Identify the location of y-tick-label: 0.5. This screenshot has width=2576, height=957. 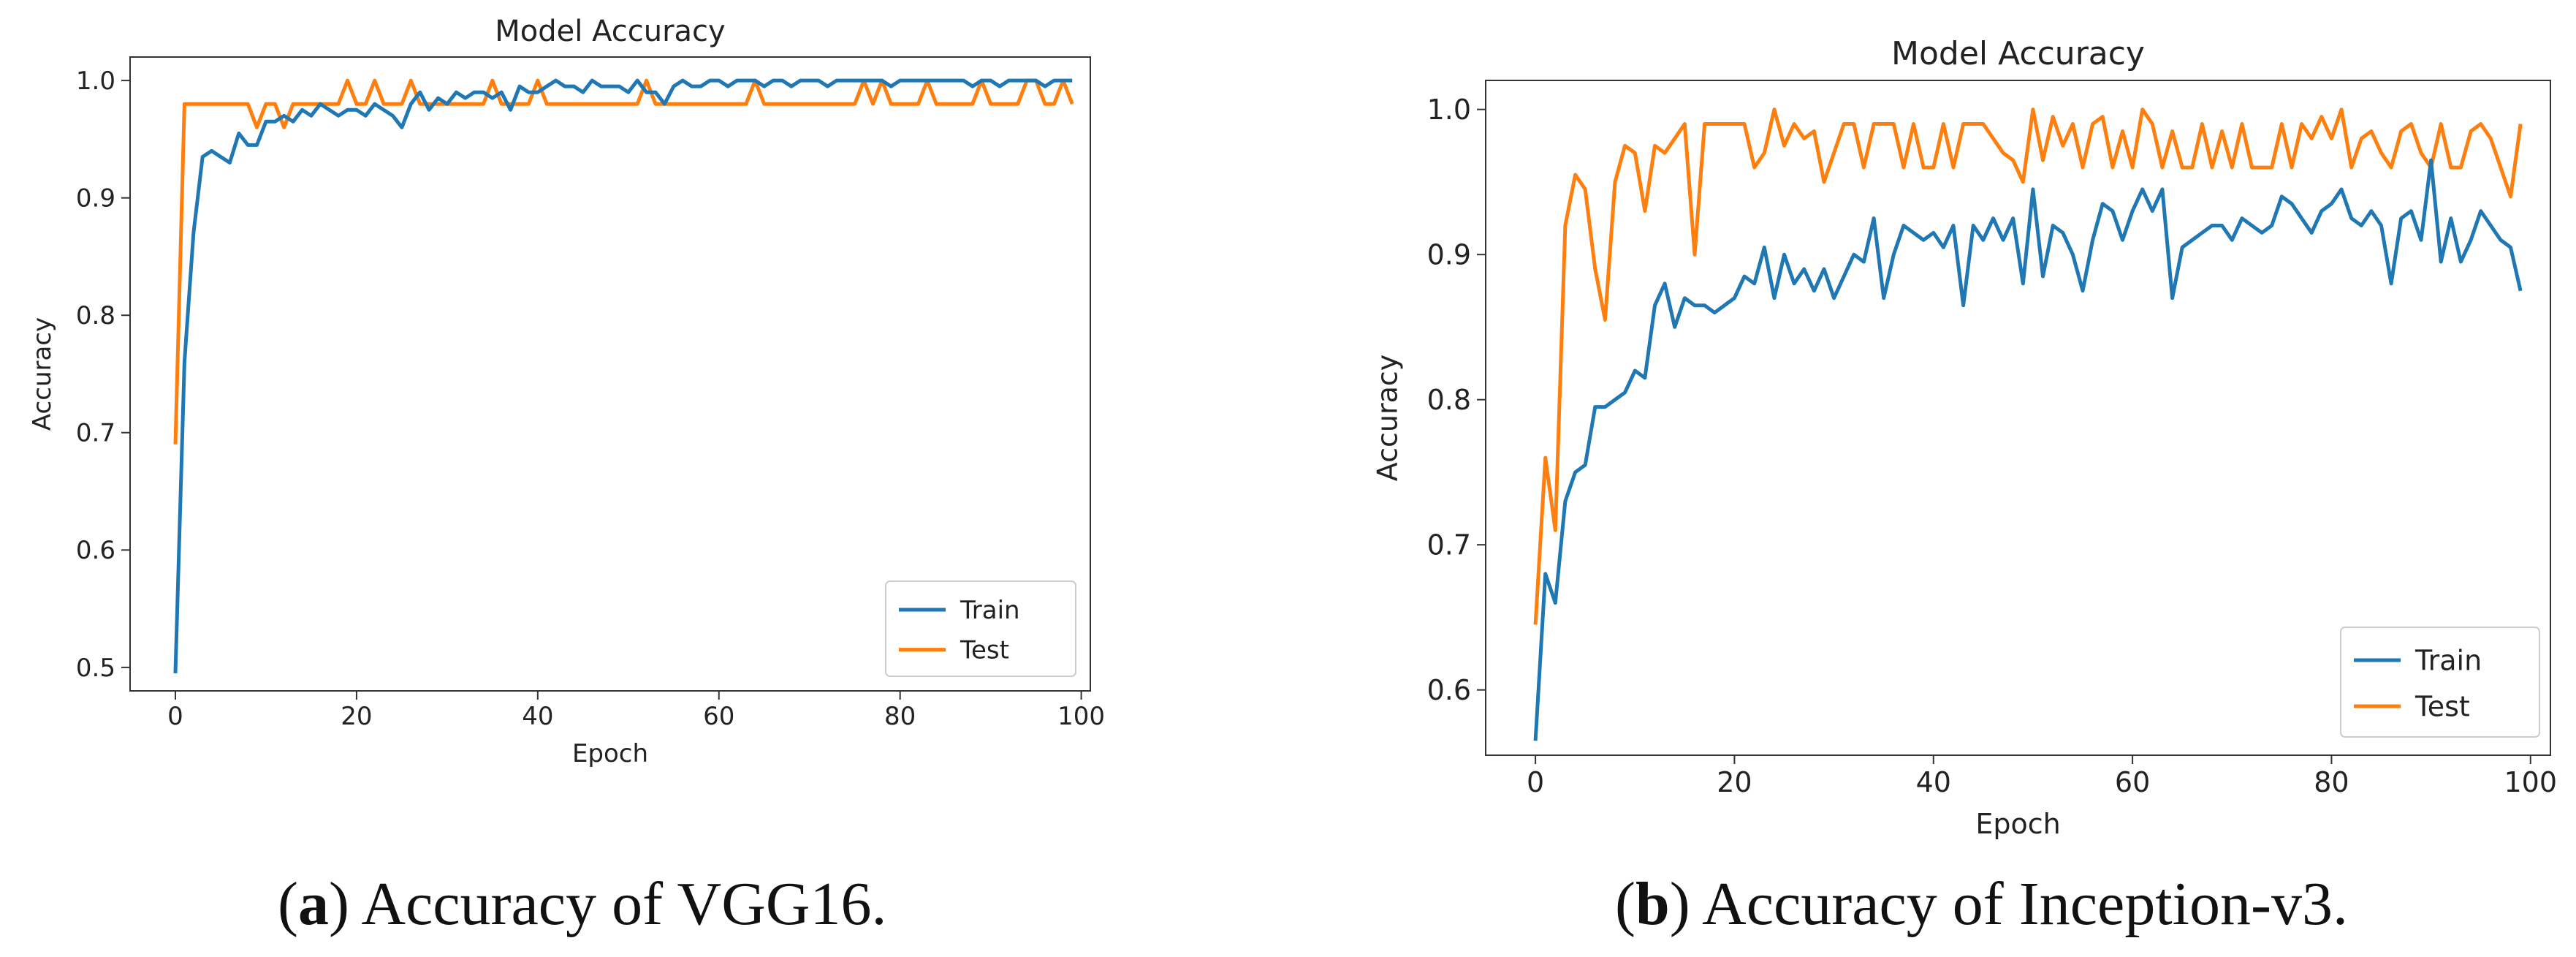
(96, 668).